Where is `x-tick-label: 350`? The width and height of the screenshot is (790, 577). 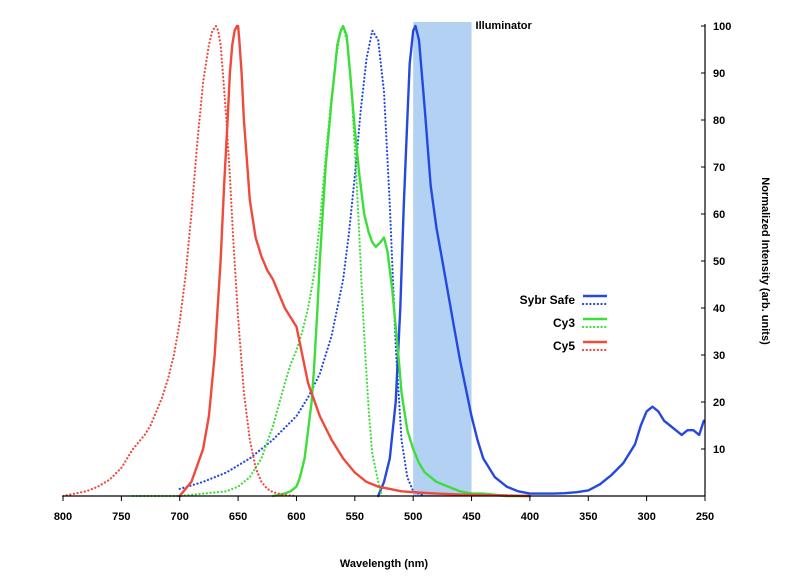 x-tick-label: 350 is located at coordinates (588, 517).